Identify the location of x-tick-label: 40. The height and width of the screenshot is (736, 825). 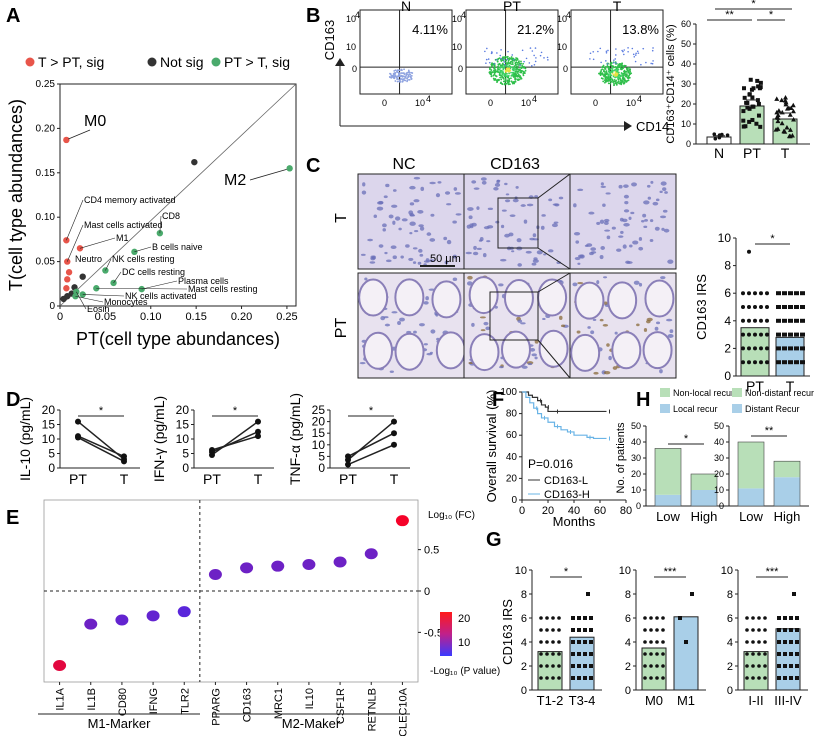
(574, 511).